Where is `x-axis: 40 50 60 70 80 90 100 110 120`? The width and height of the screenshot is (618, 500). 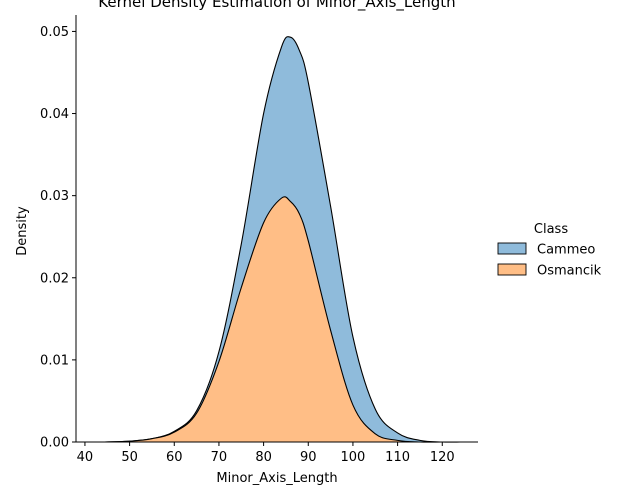 x-axis: 40 50 60 70 80 90 100 110 120 is located at coordinates (277, 453).